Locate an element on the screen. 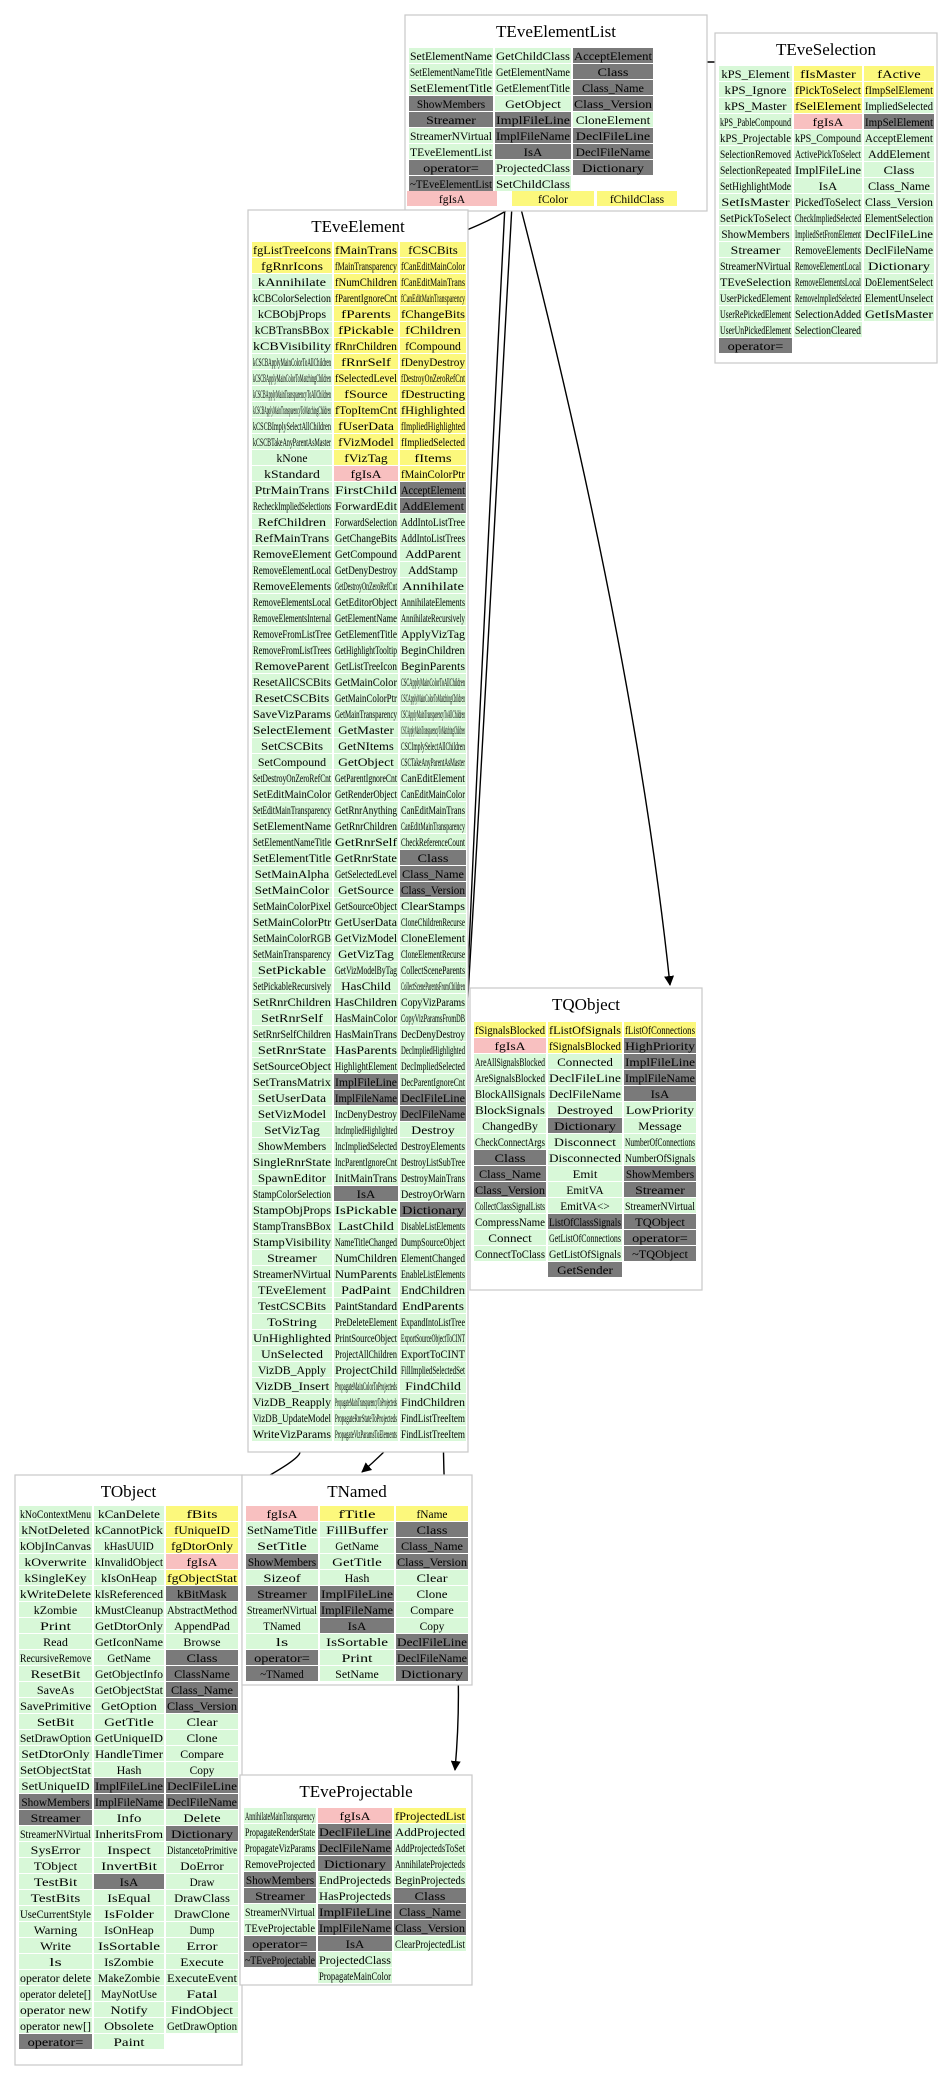 The width and height of the screenshot is (949, 2081). member-getuserdata: GetUserData is located at coordinates (366, 923).